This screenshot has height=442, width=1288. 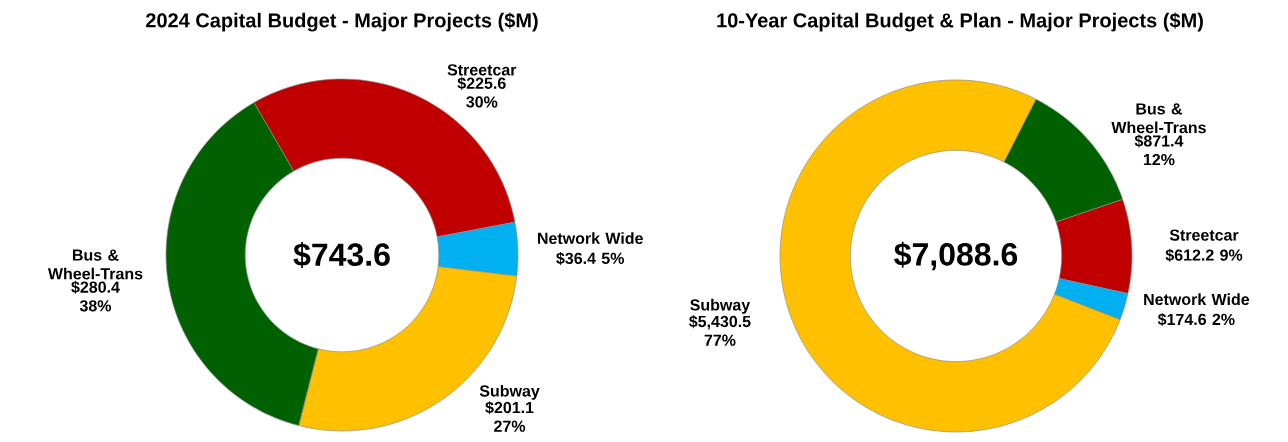 I want to click on data-label: $174.6 2%, so click(x=1196, y=320).